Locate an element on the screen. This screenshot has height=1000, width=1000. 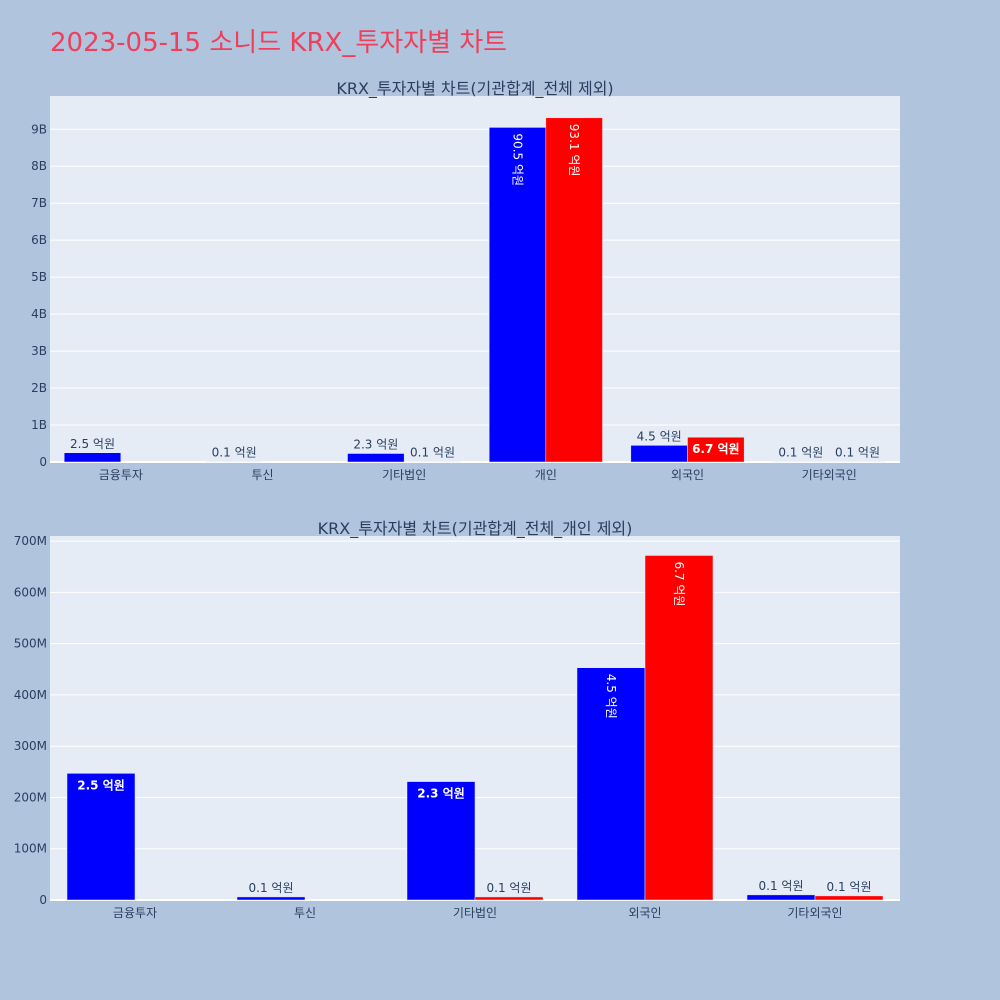
chart-title: KRX_투자자별 차트(기관합계_전체 제외) is located at coordinates (474, 89).